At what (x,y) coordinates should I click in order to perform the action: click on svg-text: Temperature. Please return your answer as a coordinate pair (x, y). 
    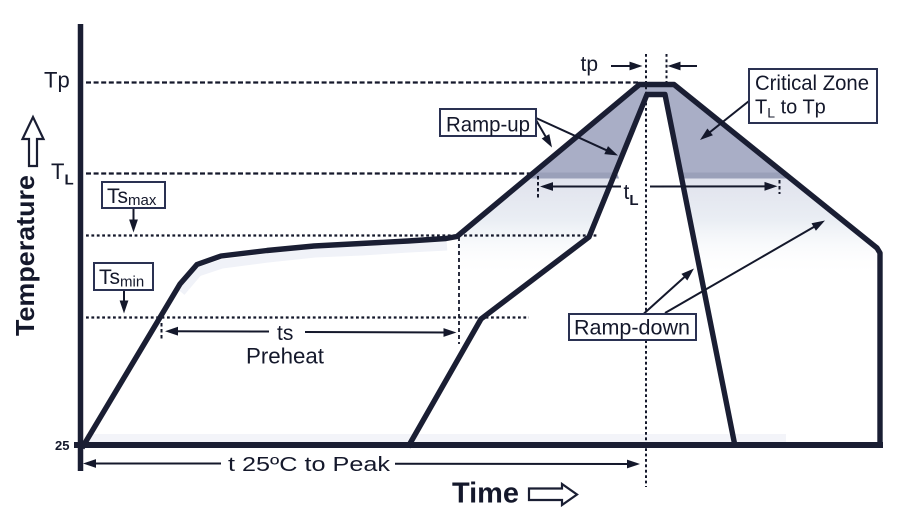
    Looking at the image, I should click on (25, 255).